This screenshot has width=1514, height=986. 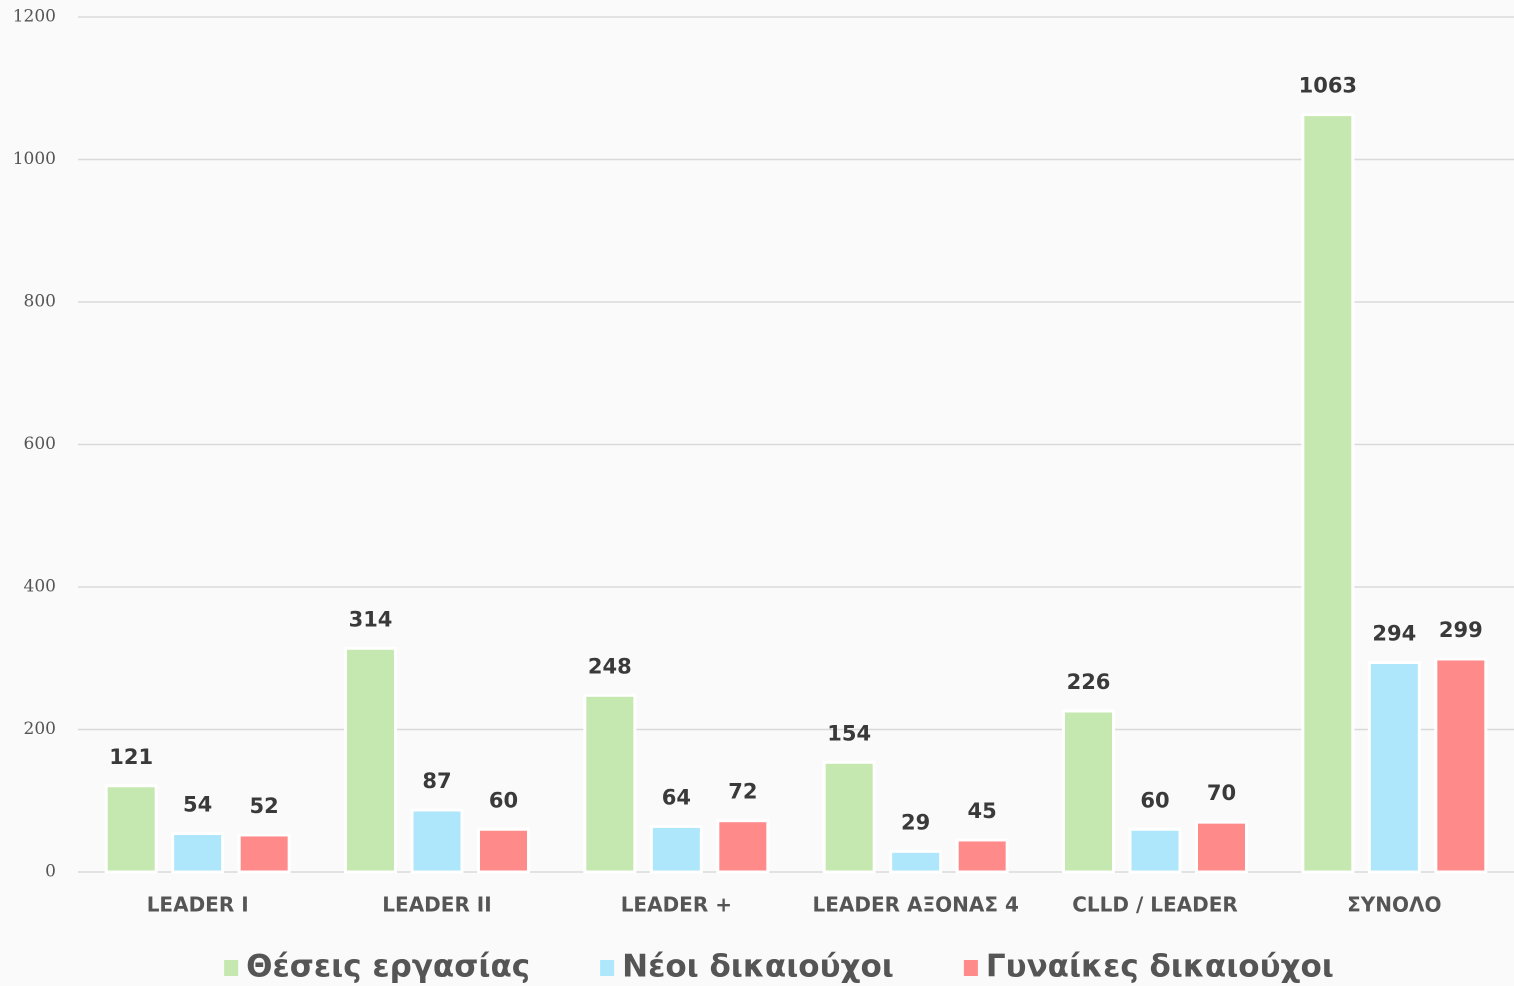 I want to click on x-tick-label: LEADER ΑΞΟΝΑΣ 4, so click(x=915, y=905).